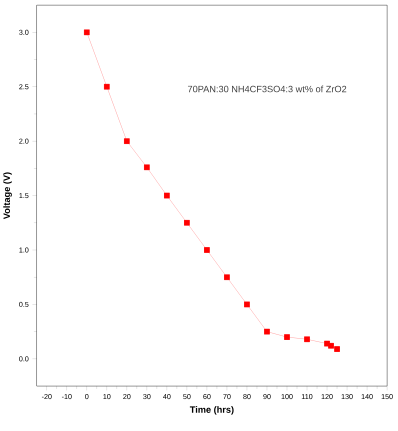 The width and height of the screenshot is (398, 431). I want to click on annotation: 70PAN:30 NH4CF3SO4:3 wt% of ZrO2, so click(267, 89).